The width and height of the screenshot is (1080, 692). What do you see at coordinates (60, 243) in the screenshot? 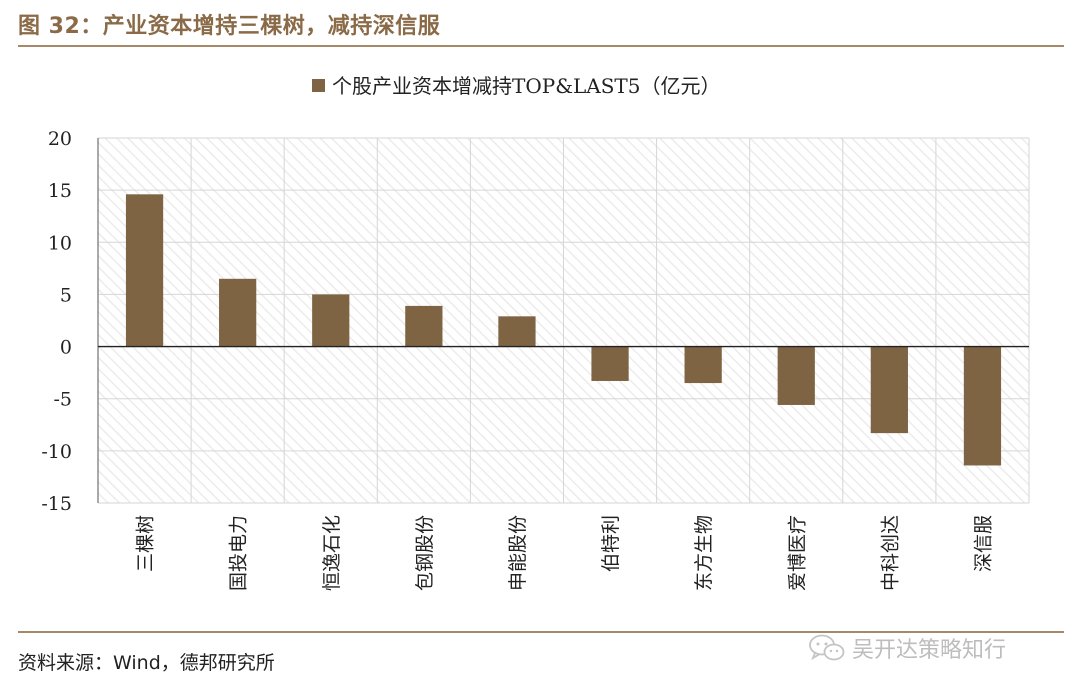
I see `y-tick-label: 10` at bounding box center [60, 243].